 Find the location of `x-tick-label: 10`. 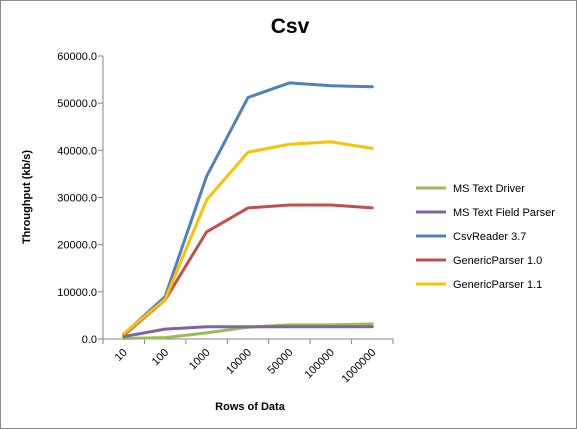

x-tick-label: 10 is located at coordinates (121, 355).